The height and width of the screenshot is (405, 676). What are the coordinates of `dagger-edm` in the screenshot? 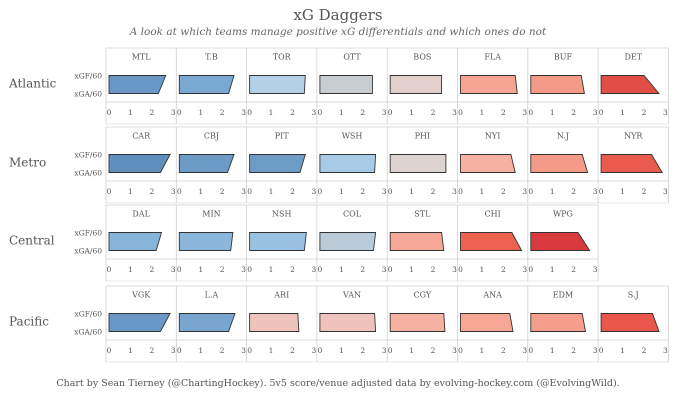 It's located at (558, 322).